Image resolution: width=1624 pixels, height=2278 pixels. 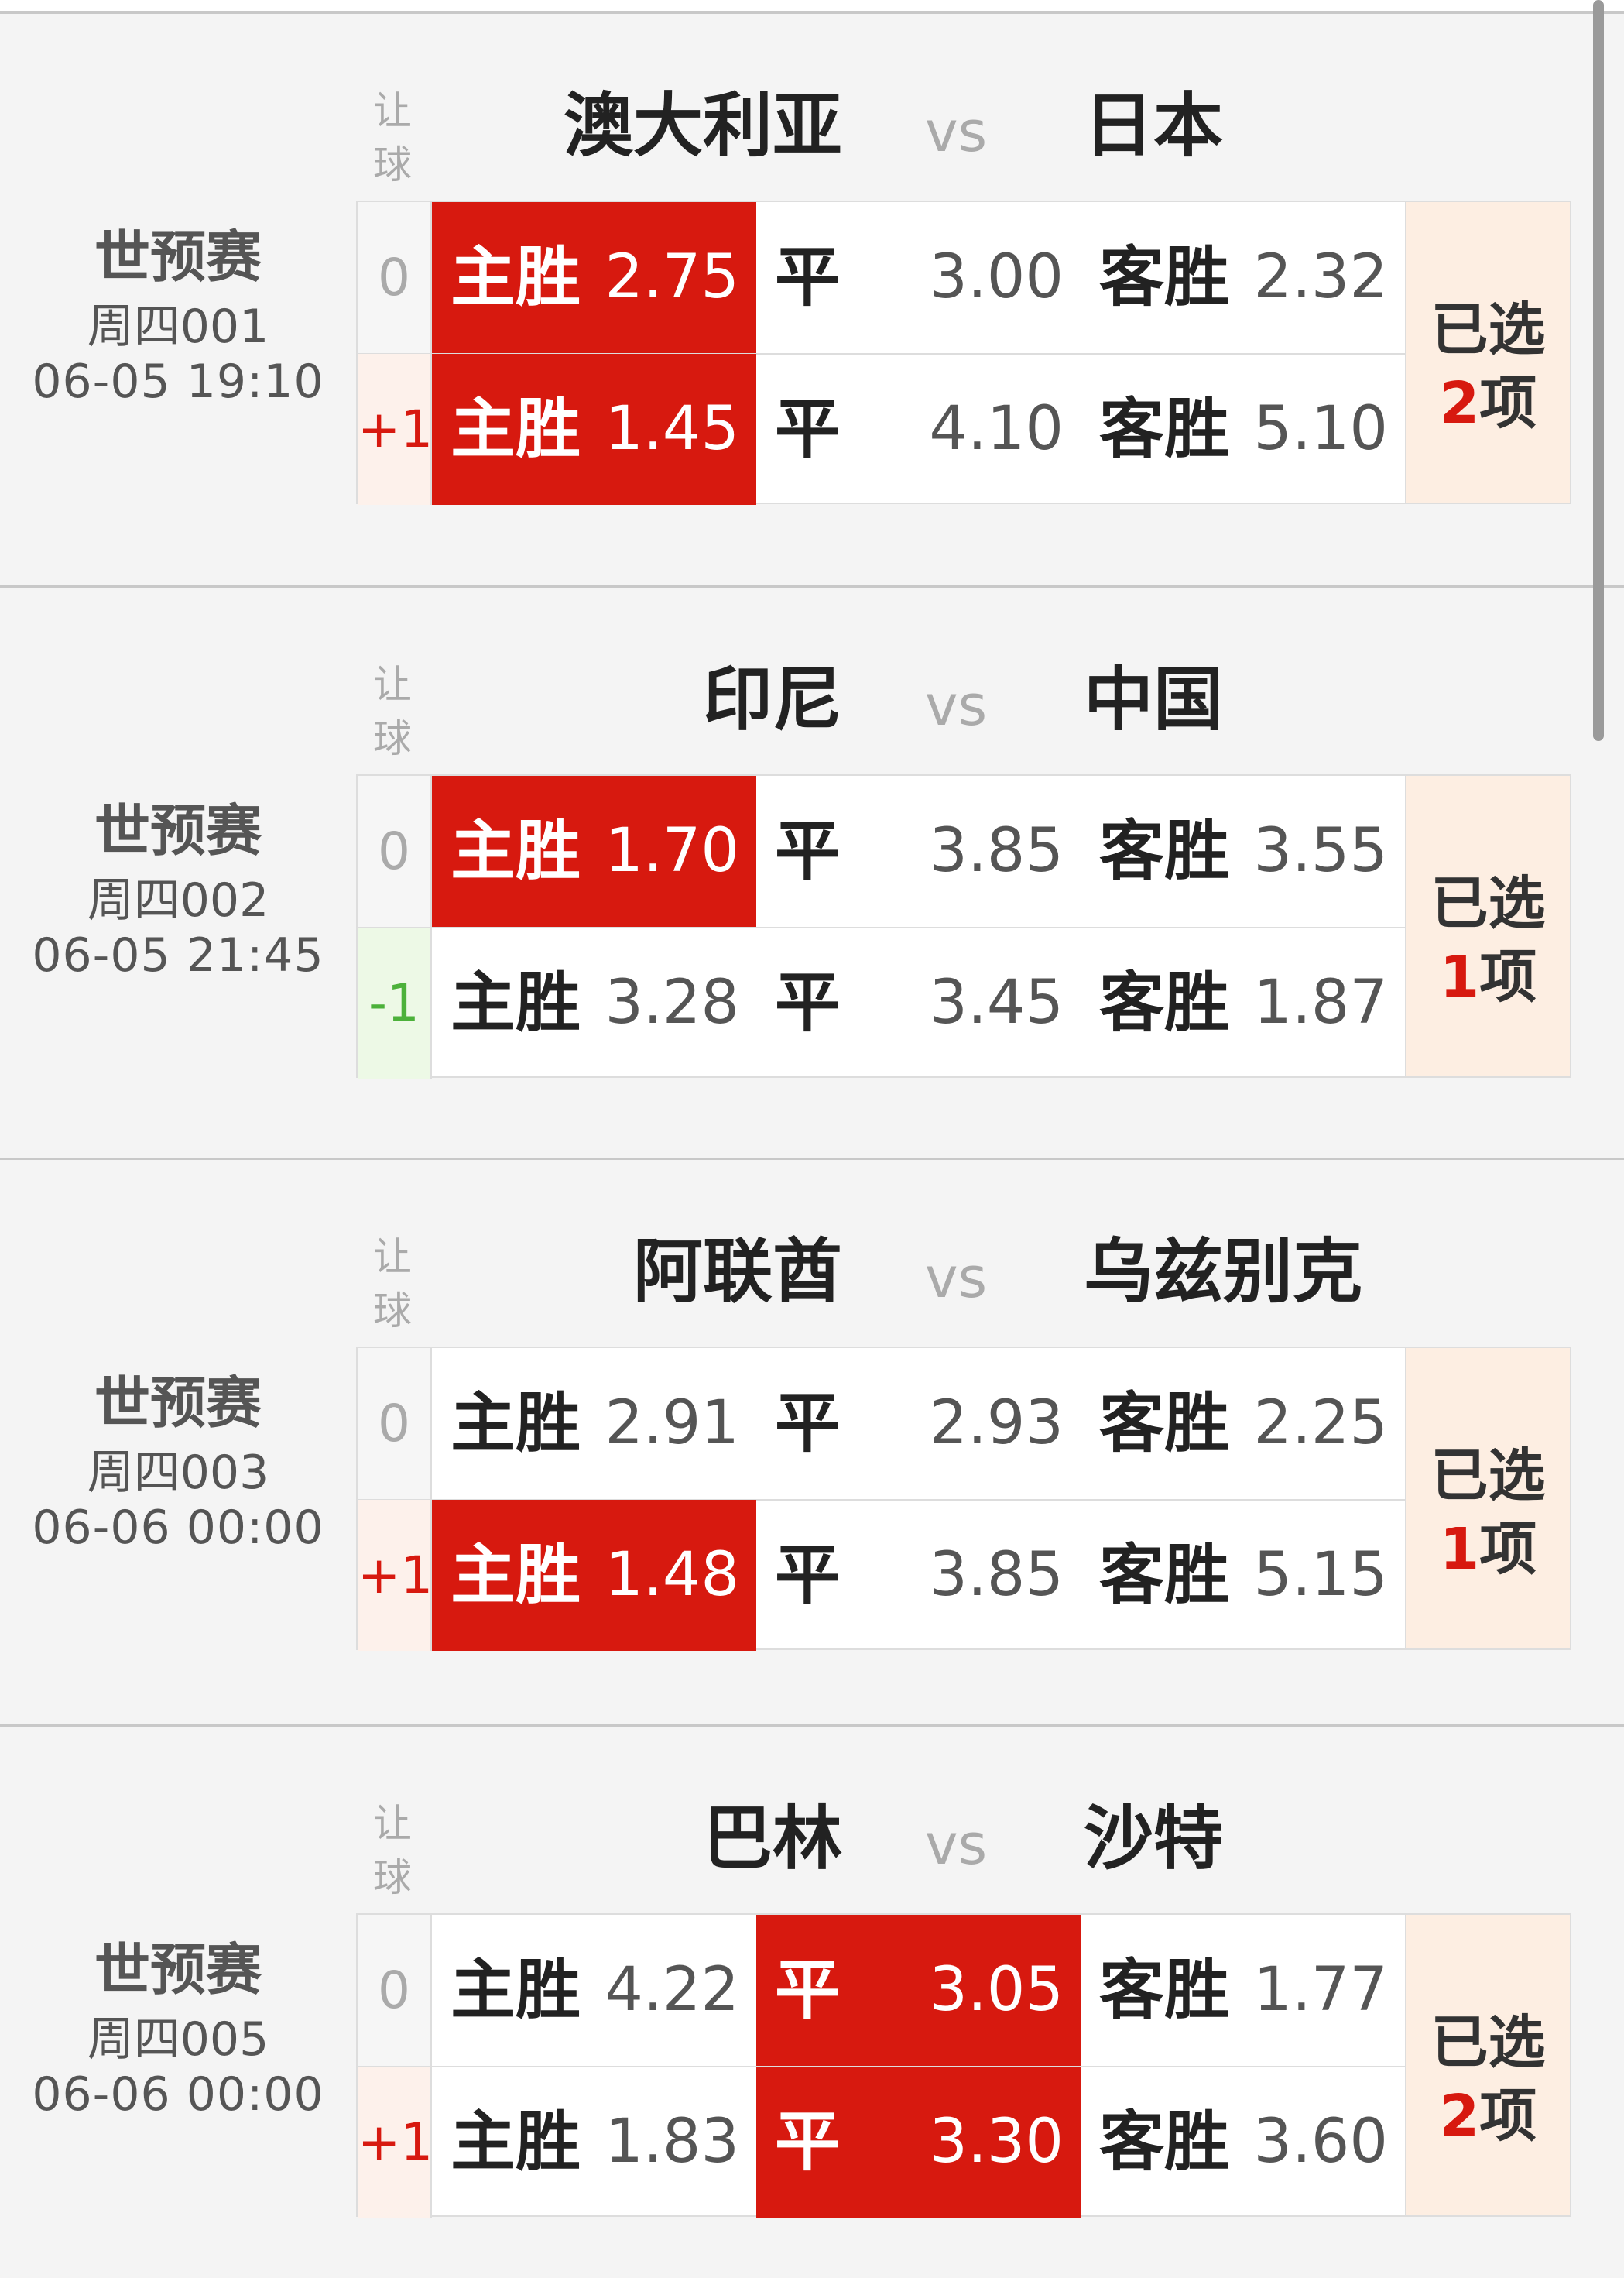 I want to click on odds-value: 1.48, so click(x=672, y=1575).